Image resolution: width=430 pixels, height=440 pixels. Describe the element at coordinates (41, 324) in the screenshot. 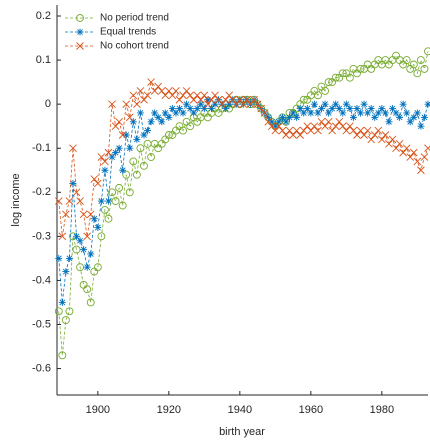

I see `y-tick-label: -0.5` at that location.